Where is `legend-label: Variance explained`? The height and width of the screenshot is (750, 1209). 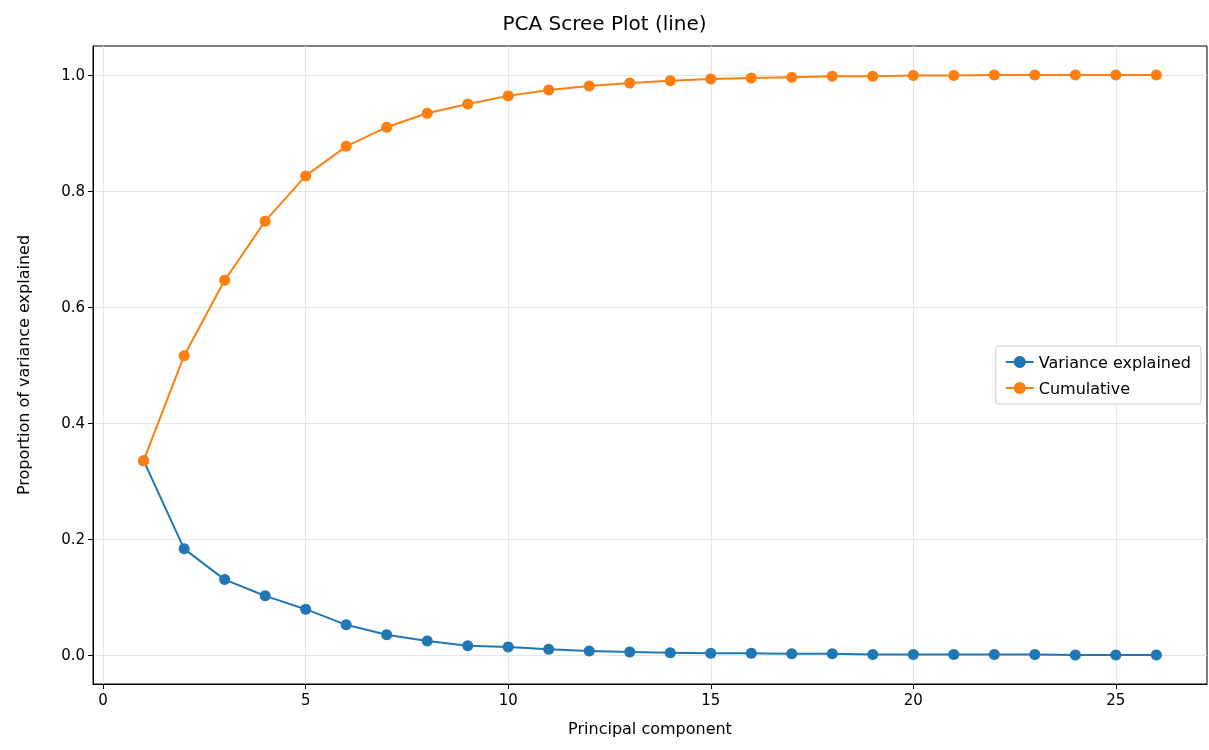
legend-label: Variance explained is located at coordinates (1115, 362).